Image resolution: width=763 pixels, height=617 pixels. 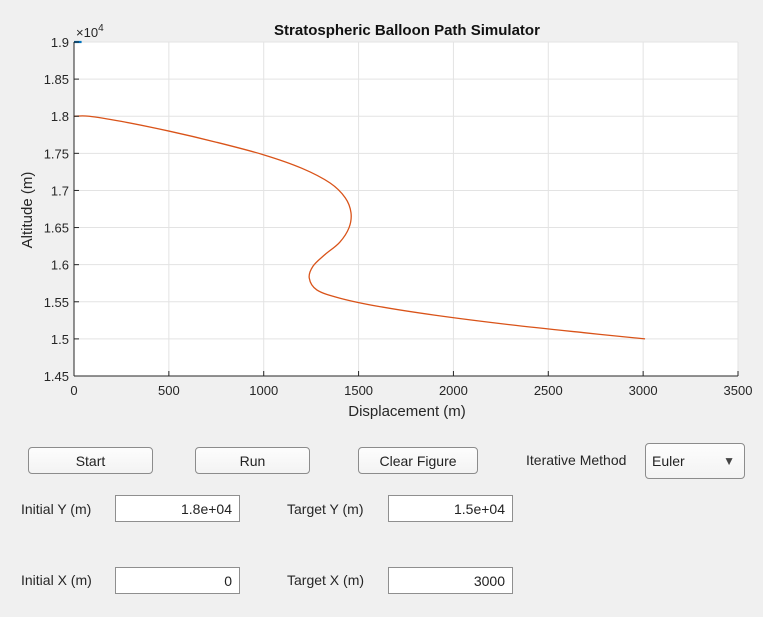 I want to click on y-tick-label: 1.7, so click(x=60, y=190).